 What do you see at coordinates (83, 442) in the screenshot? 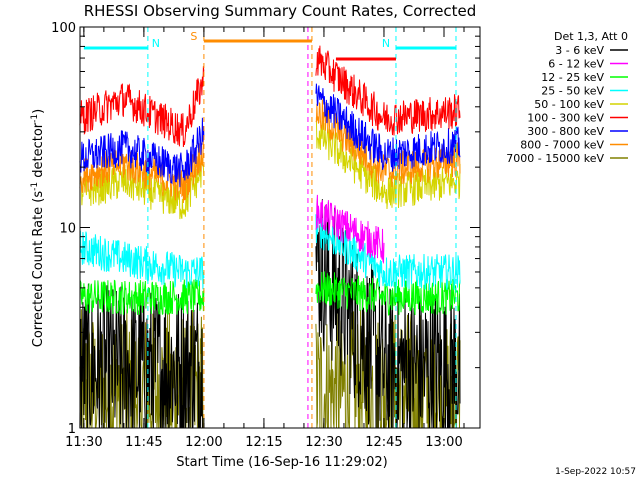
I see `x-tick-label: 11:30` at bounding box center [83, 442].